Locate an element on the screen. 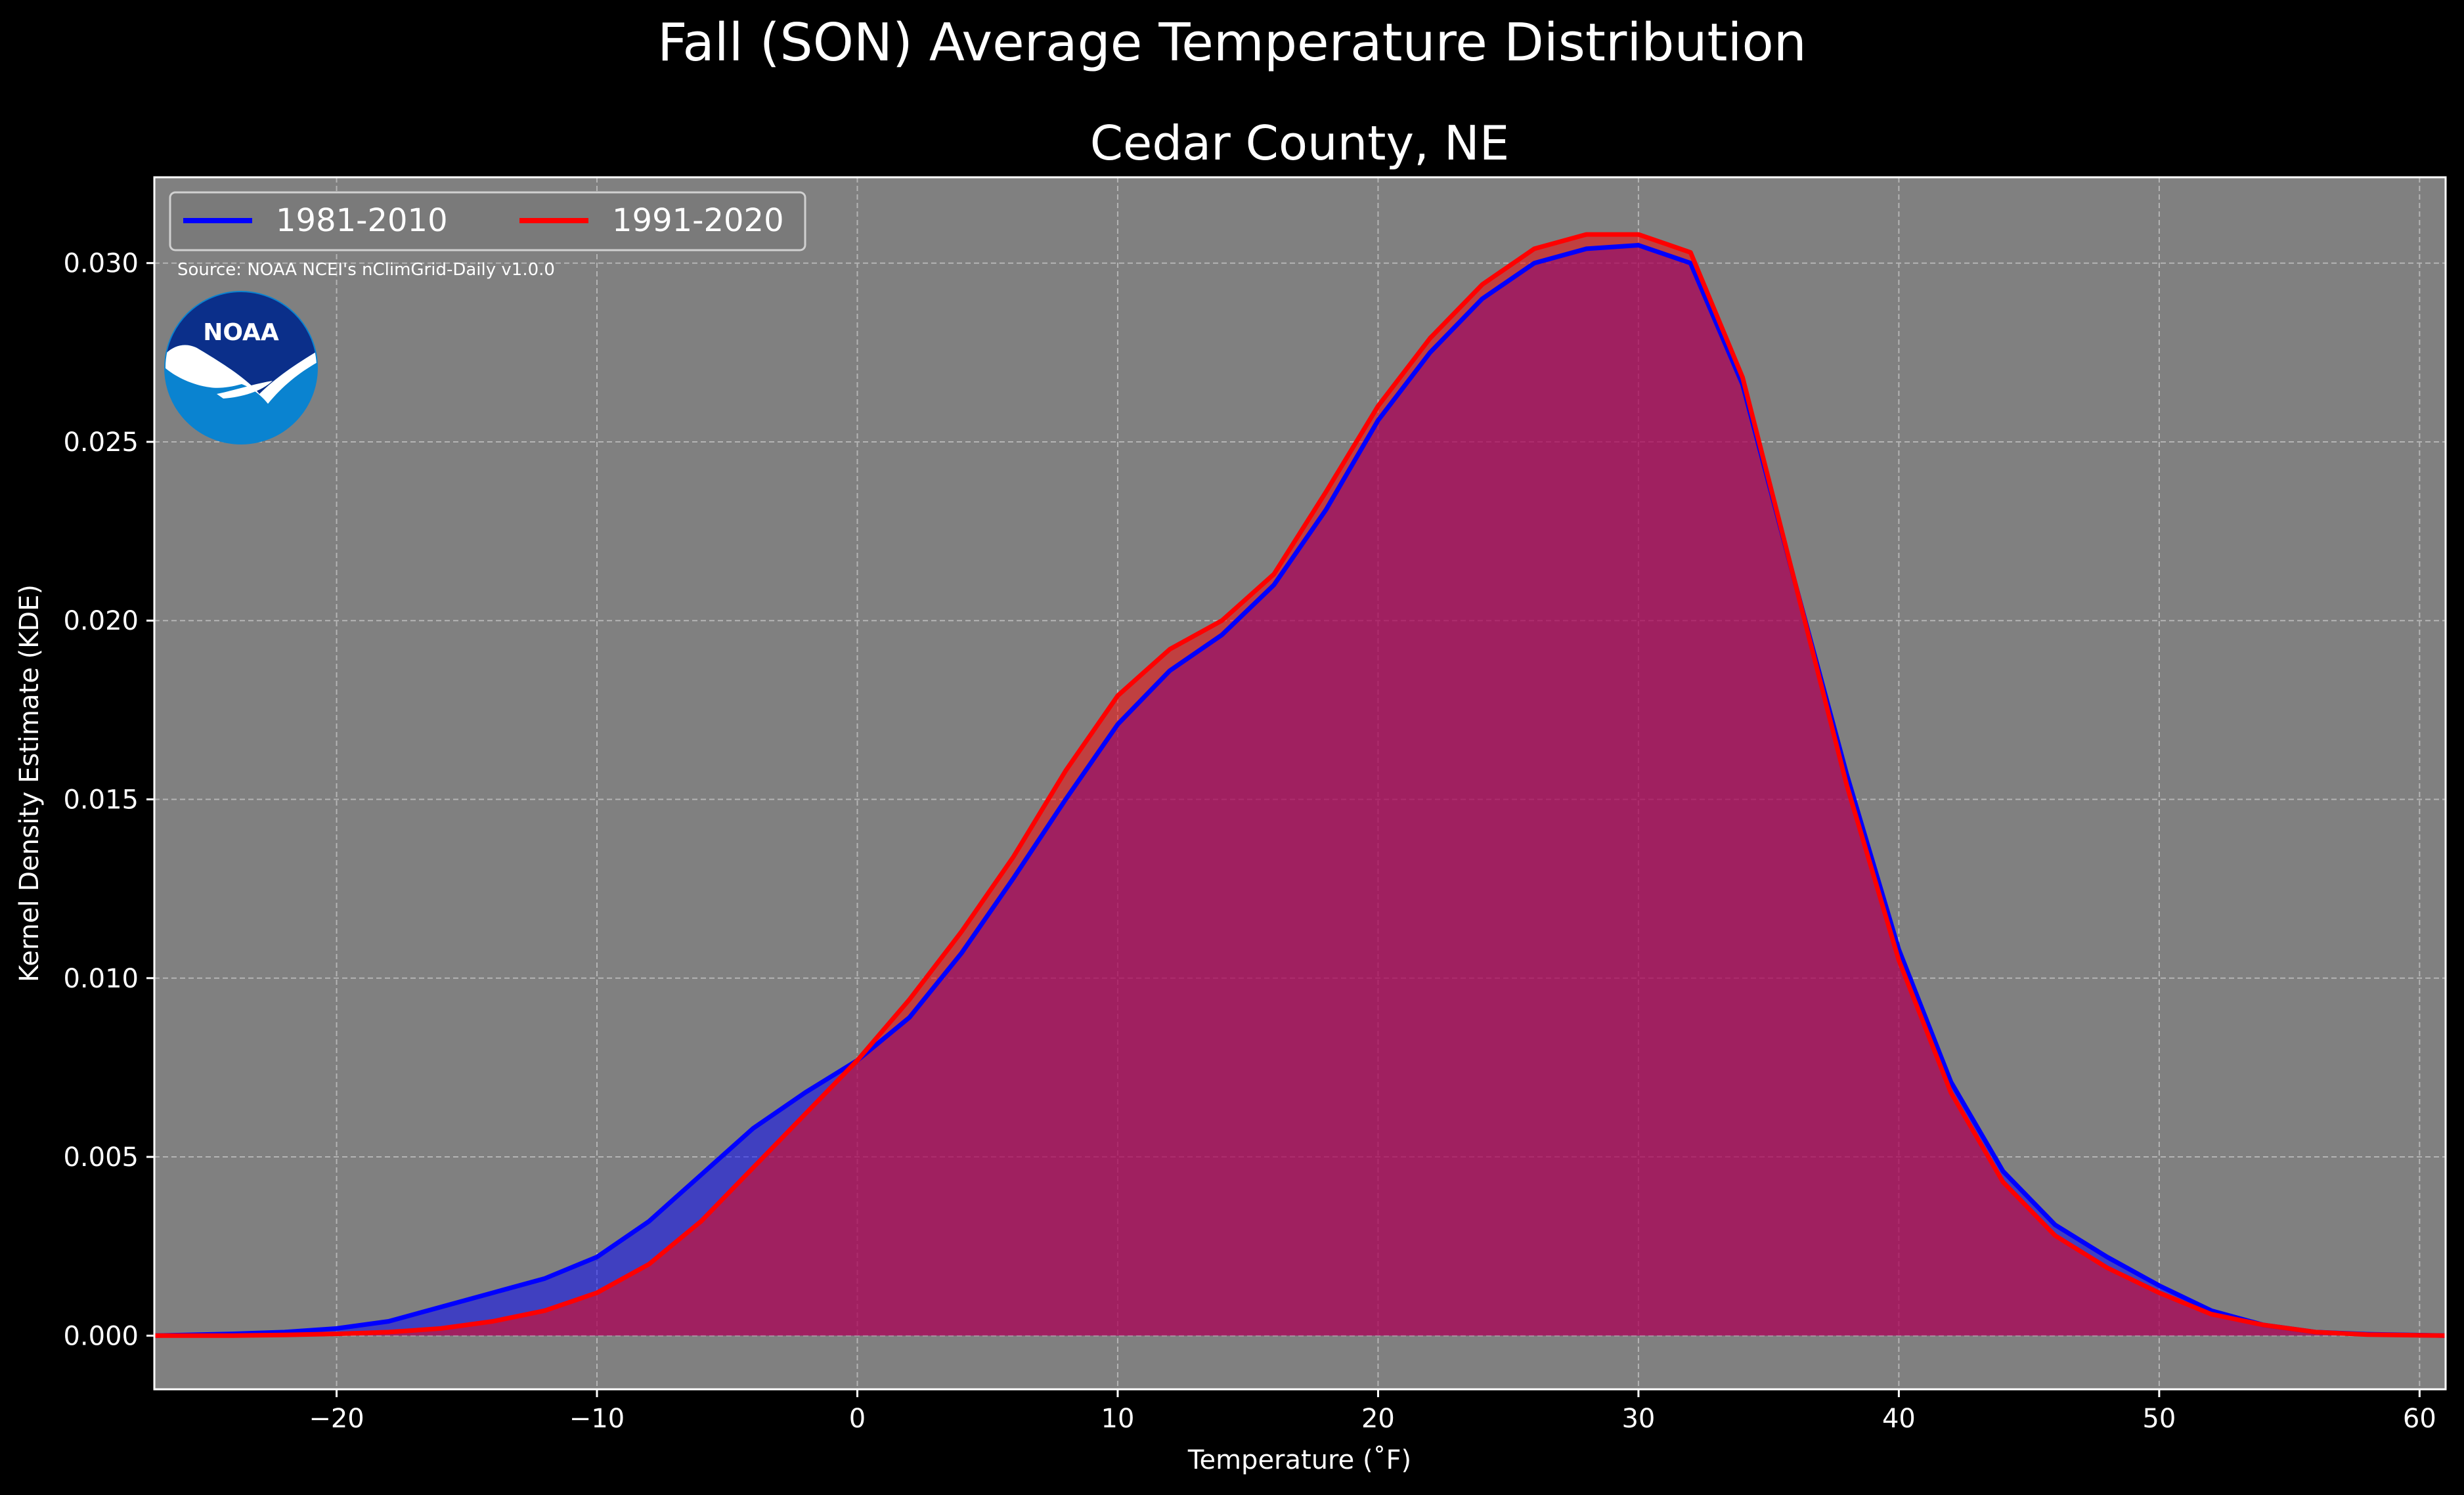 This screenshot has height=1495, width=2464. x-axis: −20 −10 0 10 20 30 40 50 60 is located at coordinates (1373, 1411).